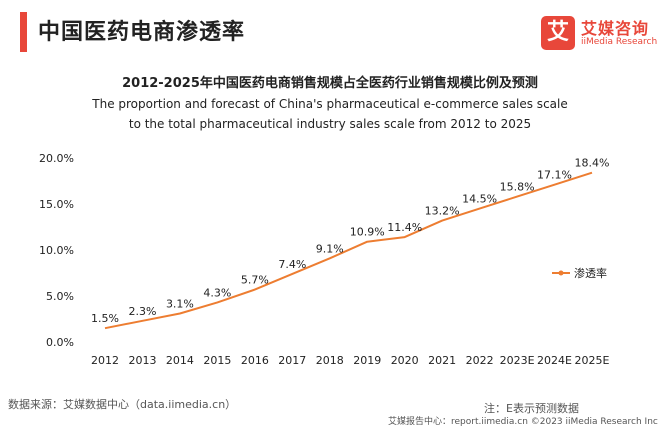 The width and height of the screenshot is (660, 429). Describe the element at coordinates (60, 342) in the screenshot. I see `y-tick-label: 0.0%` at that location.